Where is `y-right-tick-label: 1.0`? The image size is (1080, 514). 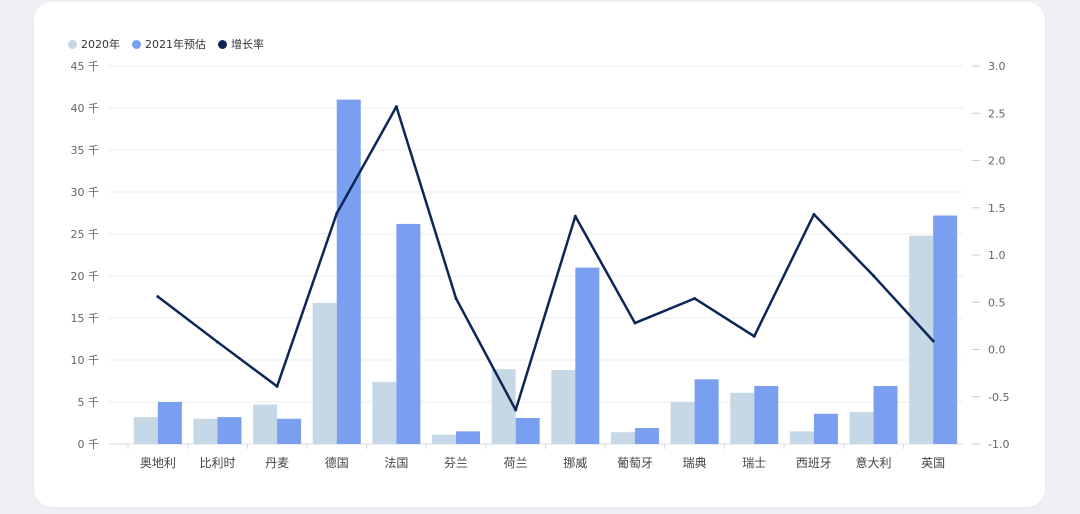
y-right-tick-label: 1.0 is located at coordinates (997, 255).